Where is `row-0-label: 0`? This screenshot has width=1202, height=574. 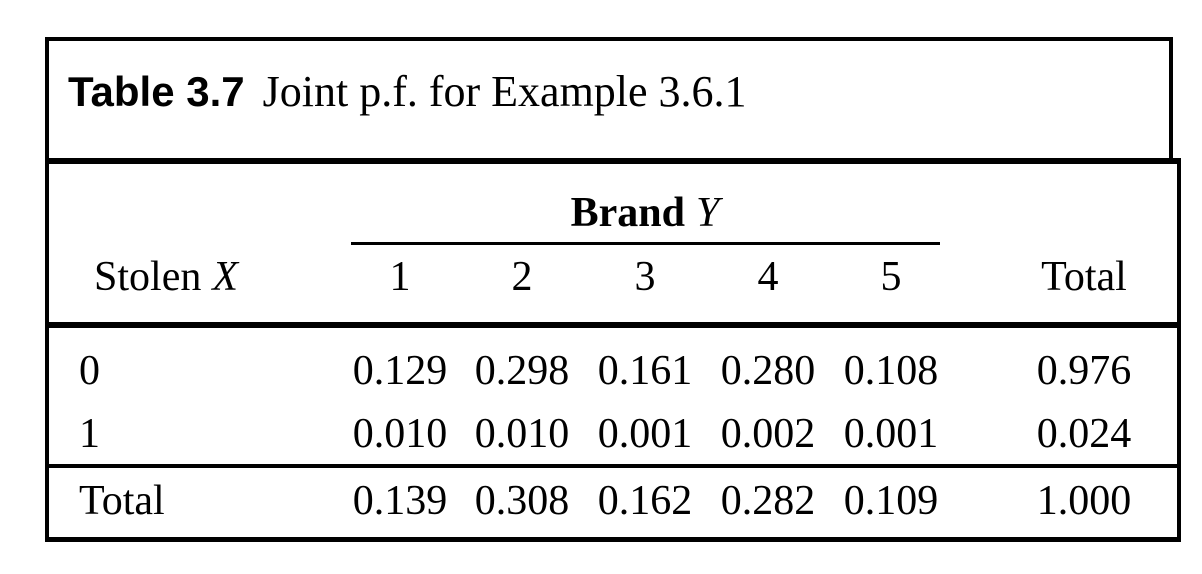 row-0-label: 0 is located at coordinates (89, 371).